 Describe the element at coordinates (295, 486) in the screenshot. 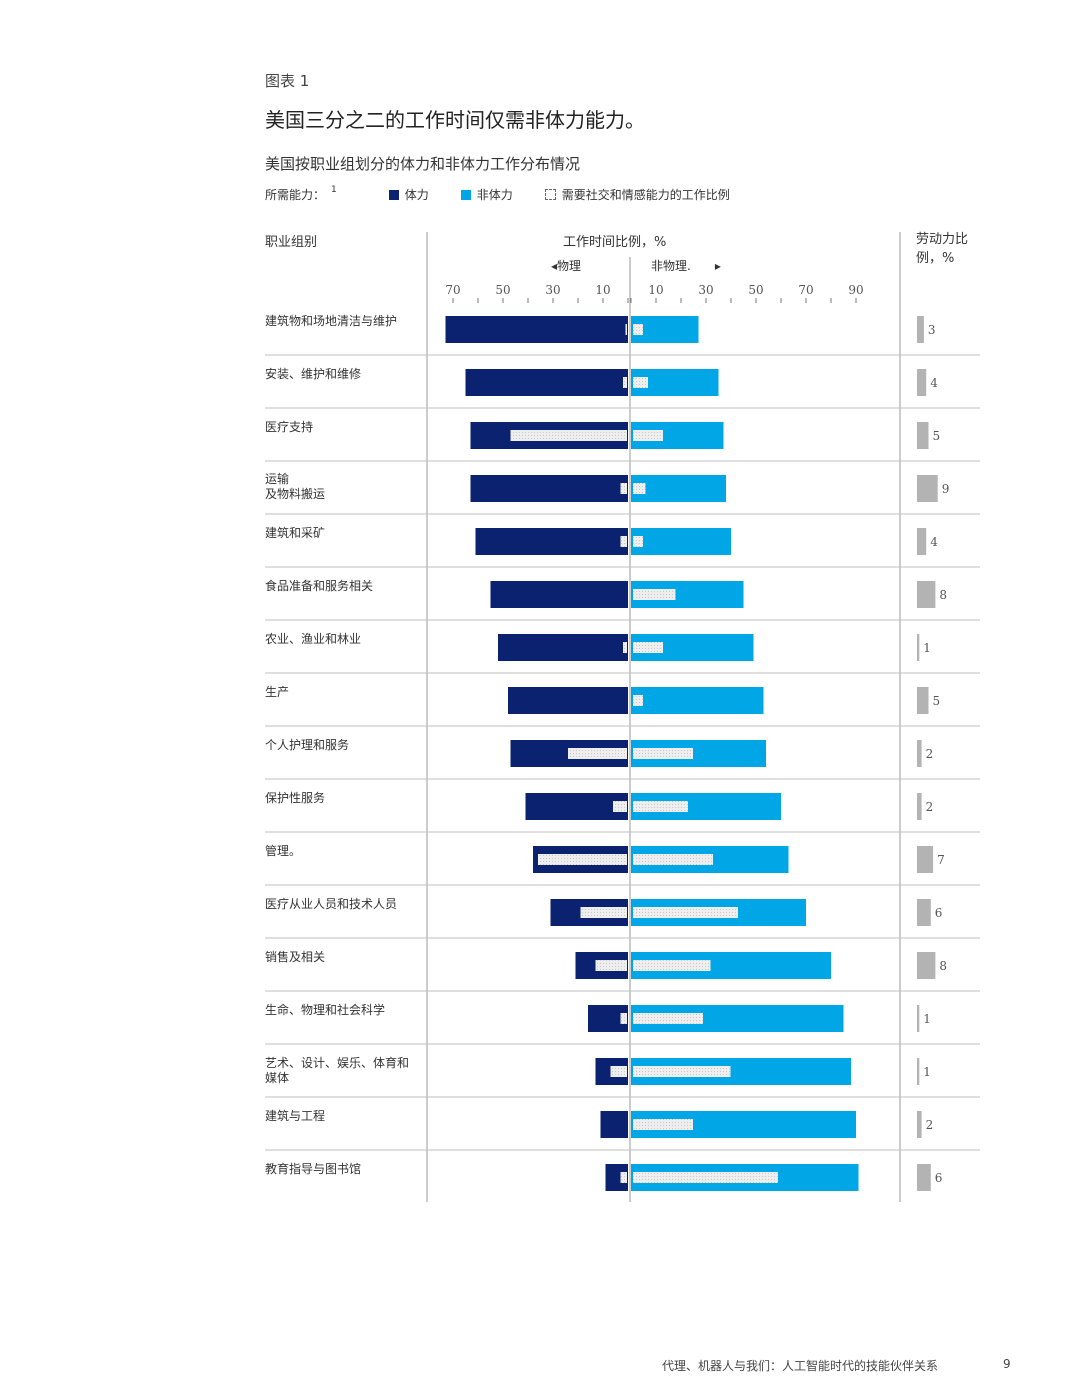

I see `row-label: 运输 及物料搬运` at that location.